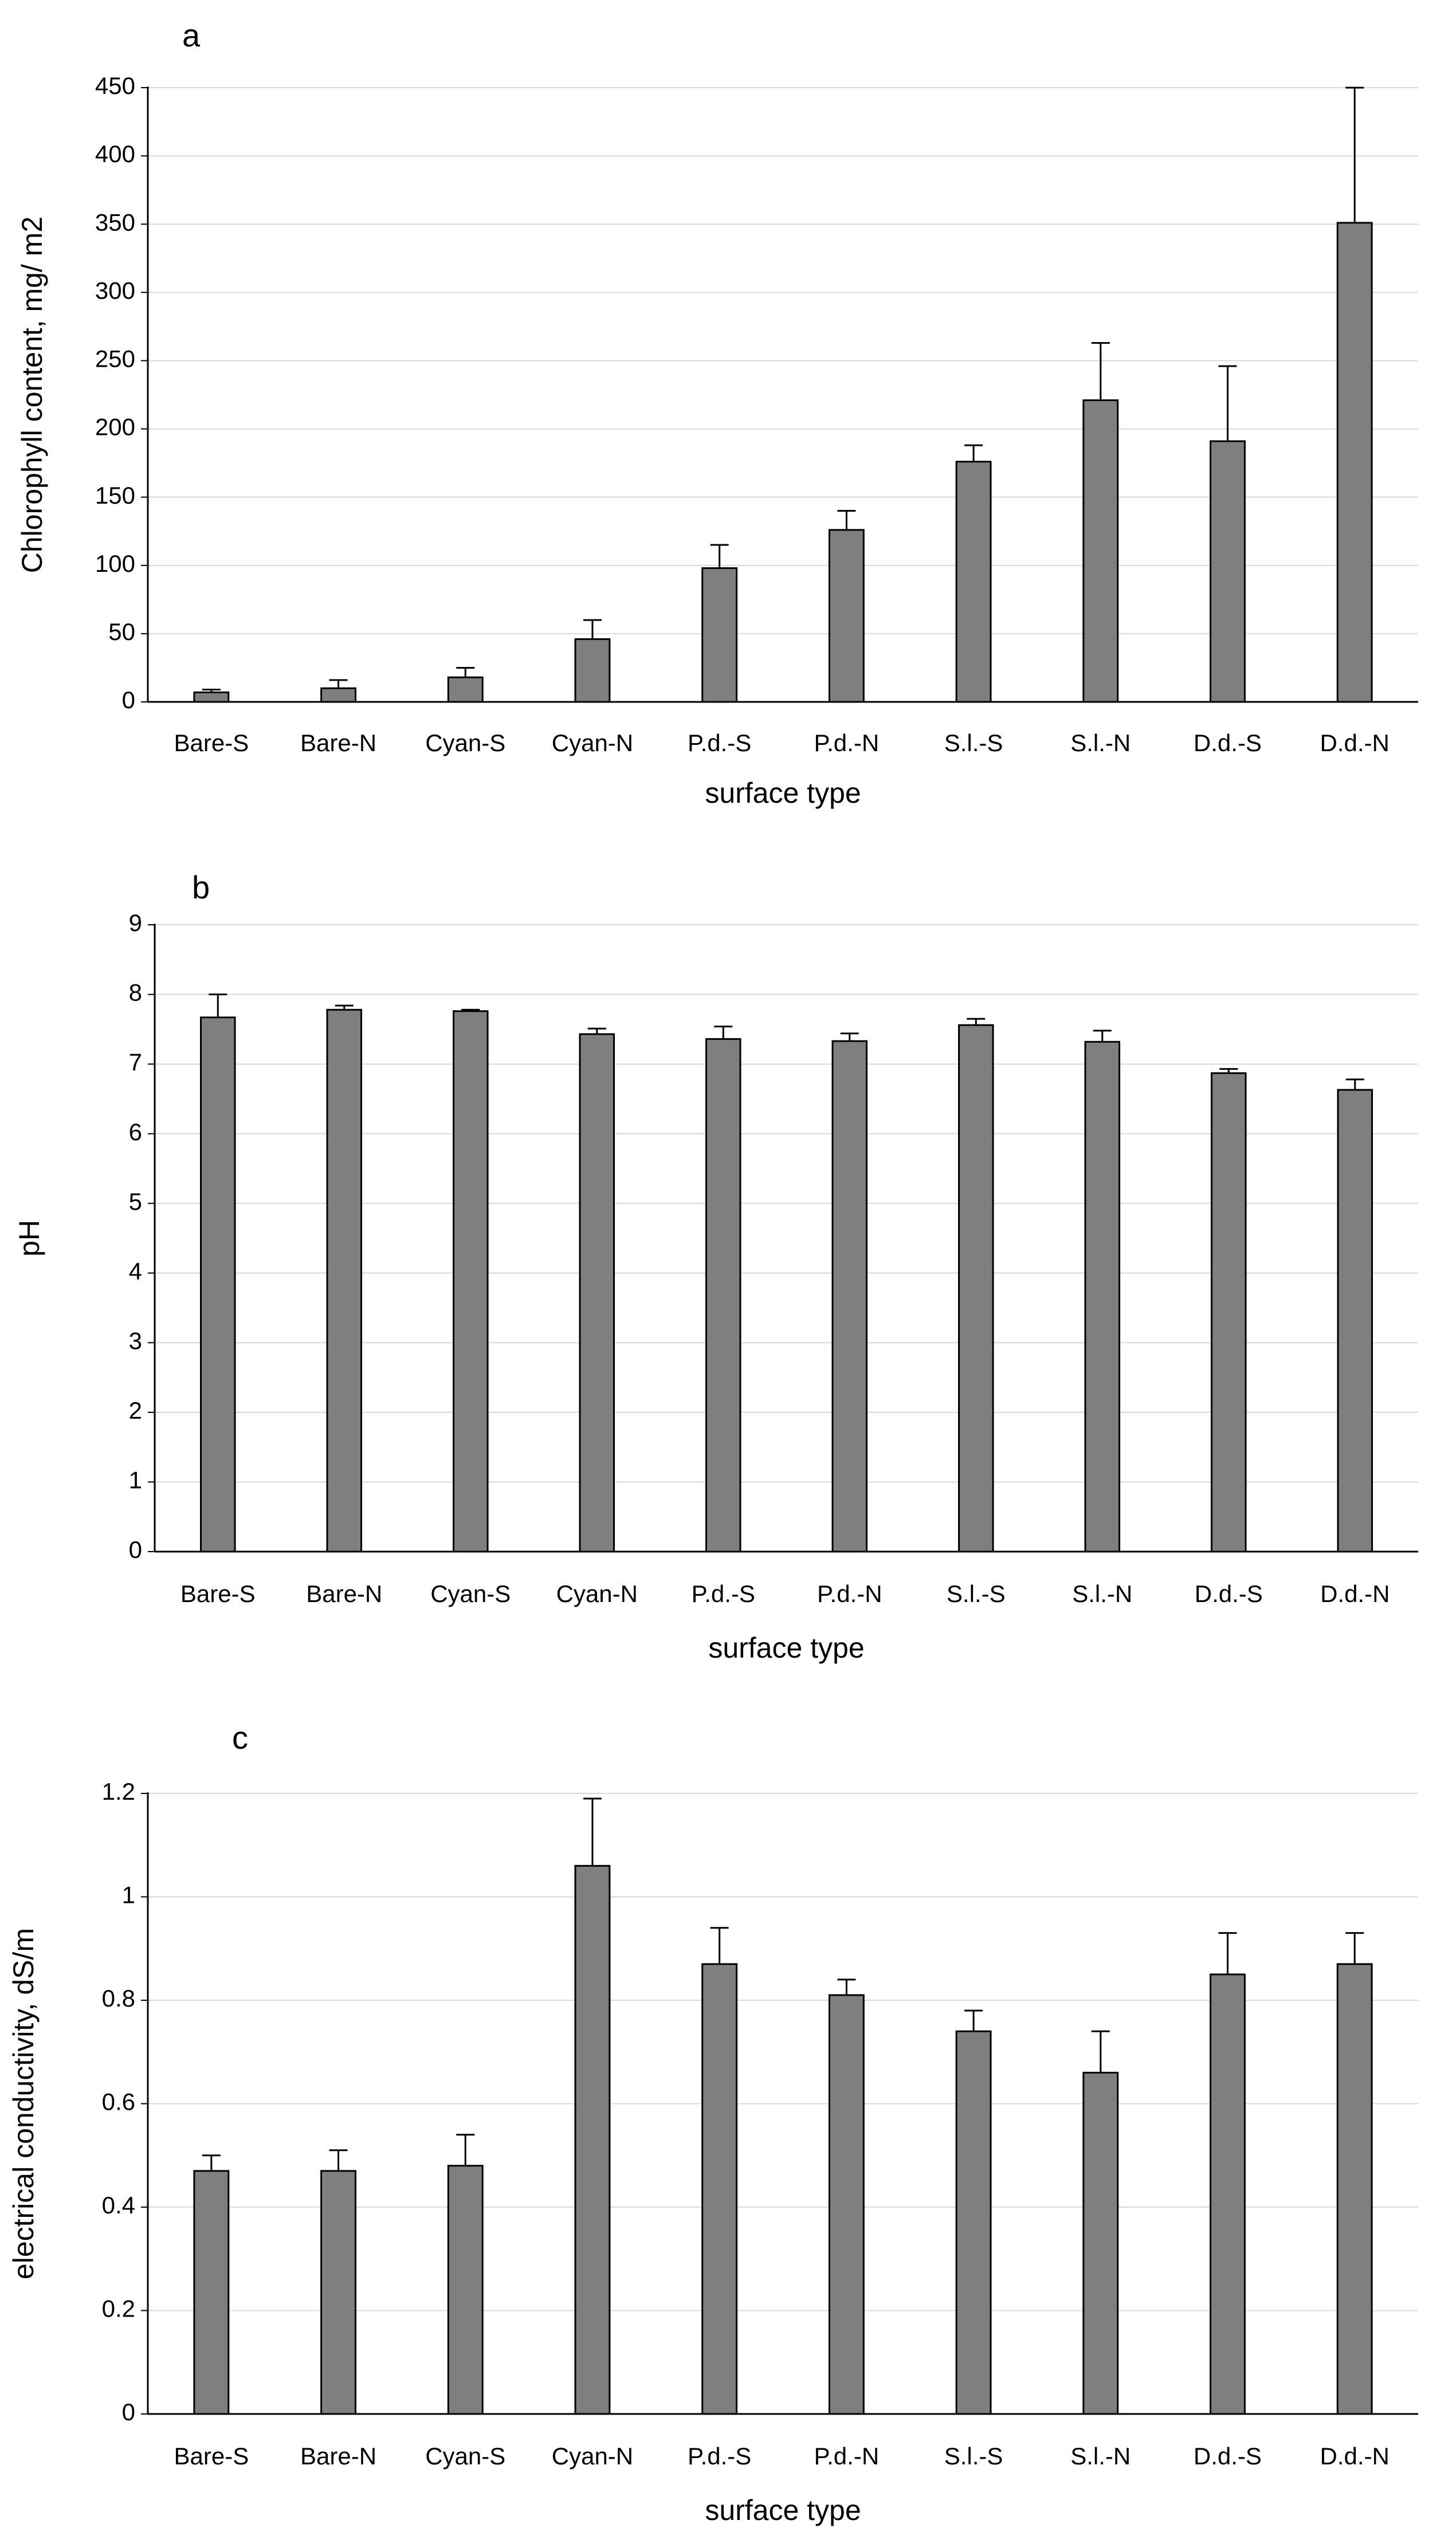 Image resolution: width=1456 pixels, height=2536 pixels. I want to click on panel-a-x-tick-label: Bare-N, so click(338, 742).